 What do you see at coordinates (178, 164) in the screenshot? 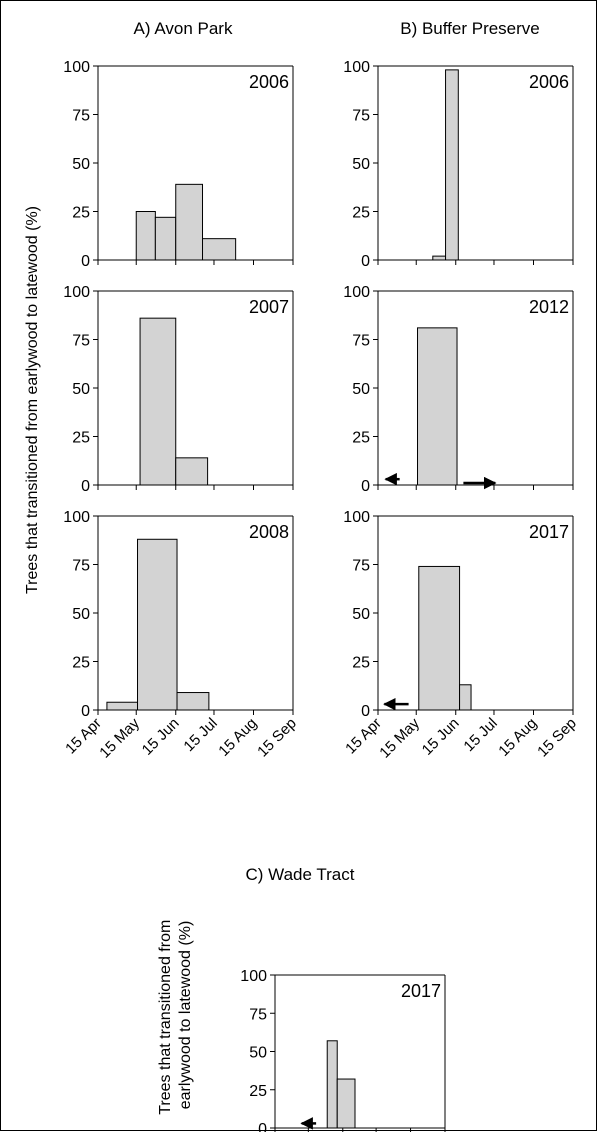
I see `panel-1: 100 75 50 25 0 2006` at bounding box center [178, 164].